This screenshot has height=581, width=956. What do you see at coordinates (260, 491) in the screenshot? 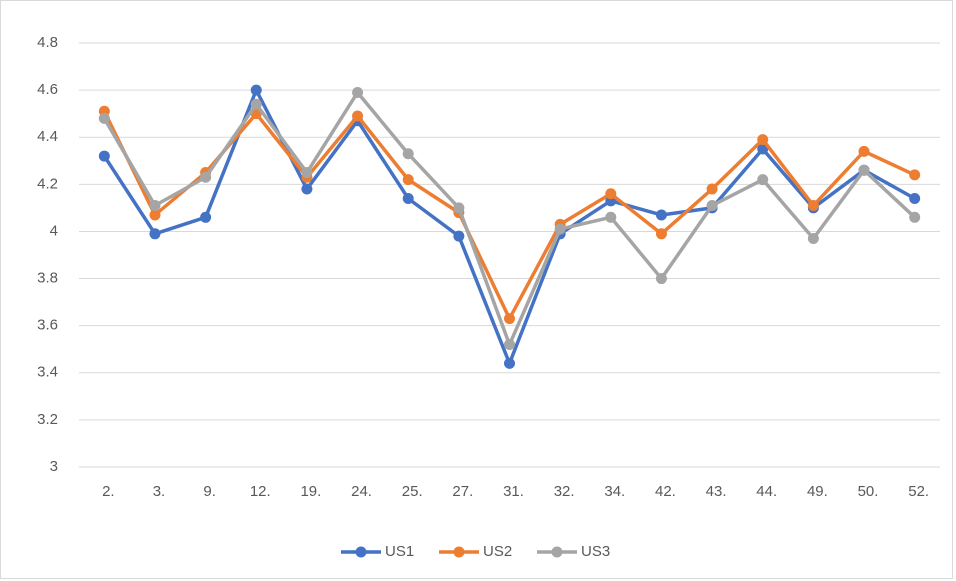
I see `x-tick-label: 12.` at bounding box center [260, 491].